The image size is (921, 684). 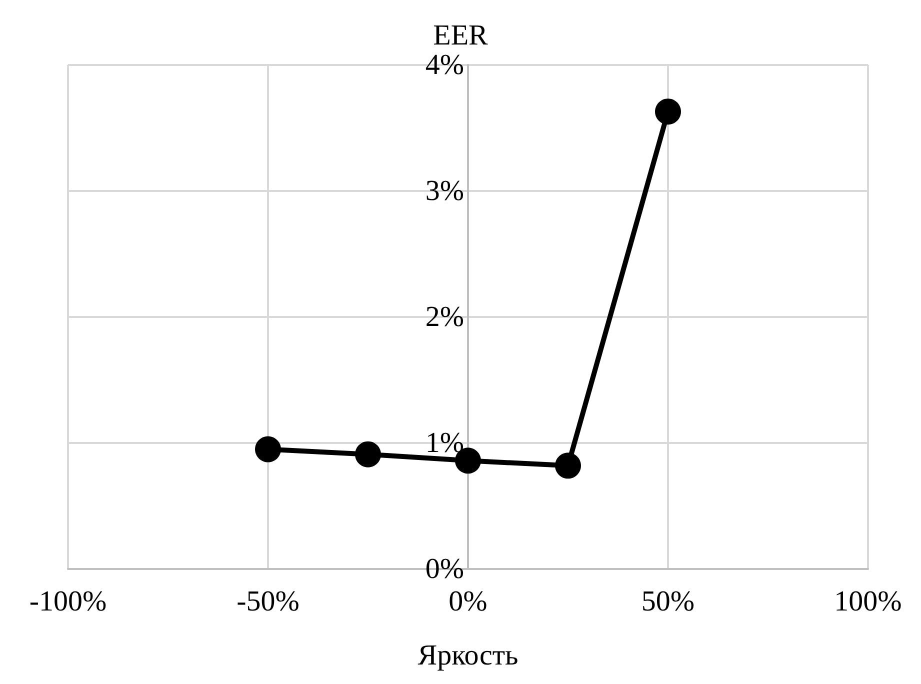 I want to click on x-tick-label: 100%, so click(x=868, y=602).